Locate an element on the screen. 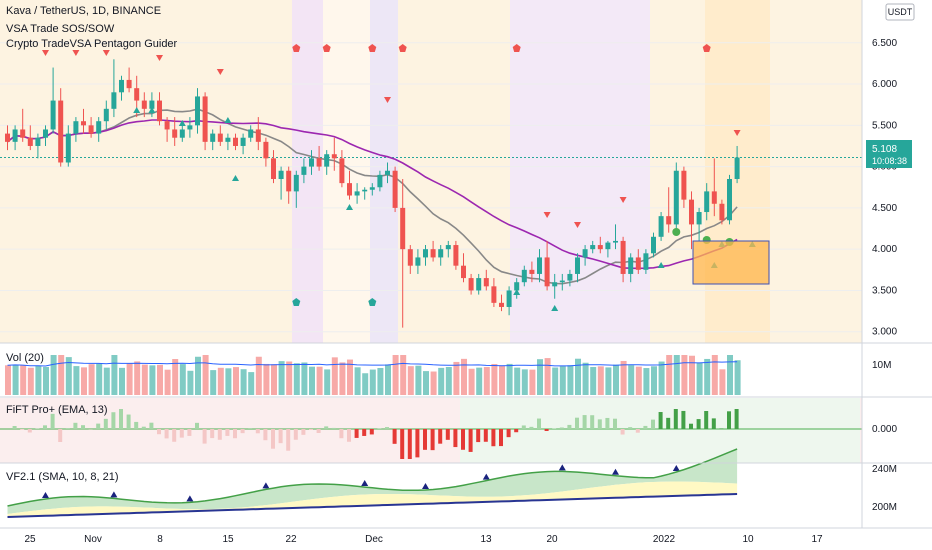 Image resolution: width=932 pixels, height=550 pixels. indicator-legend-vsa: VSA Trade SOS/SOW is located at coordinates (60, 29).